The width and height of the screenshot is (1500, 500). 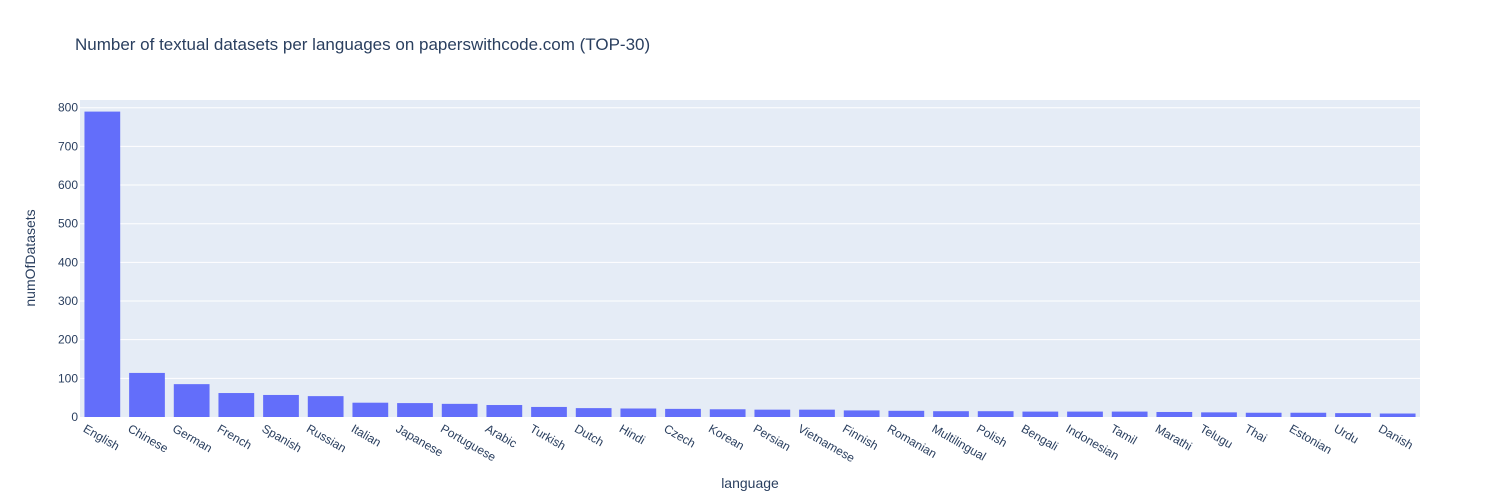 I want to click on bar-telugu, so click(x=1219, y=414).